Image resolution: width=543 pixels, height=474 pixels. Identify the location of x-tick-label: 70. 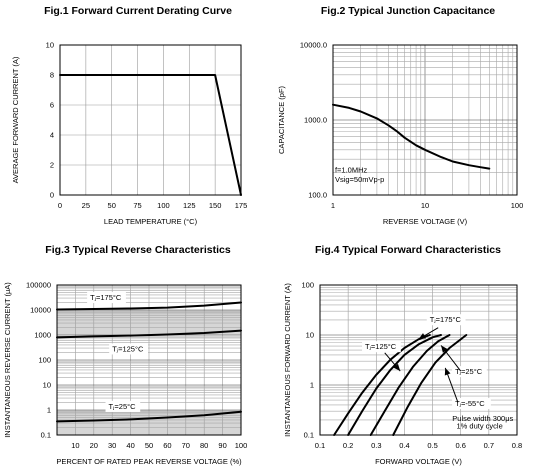
(186, 445).